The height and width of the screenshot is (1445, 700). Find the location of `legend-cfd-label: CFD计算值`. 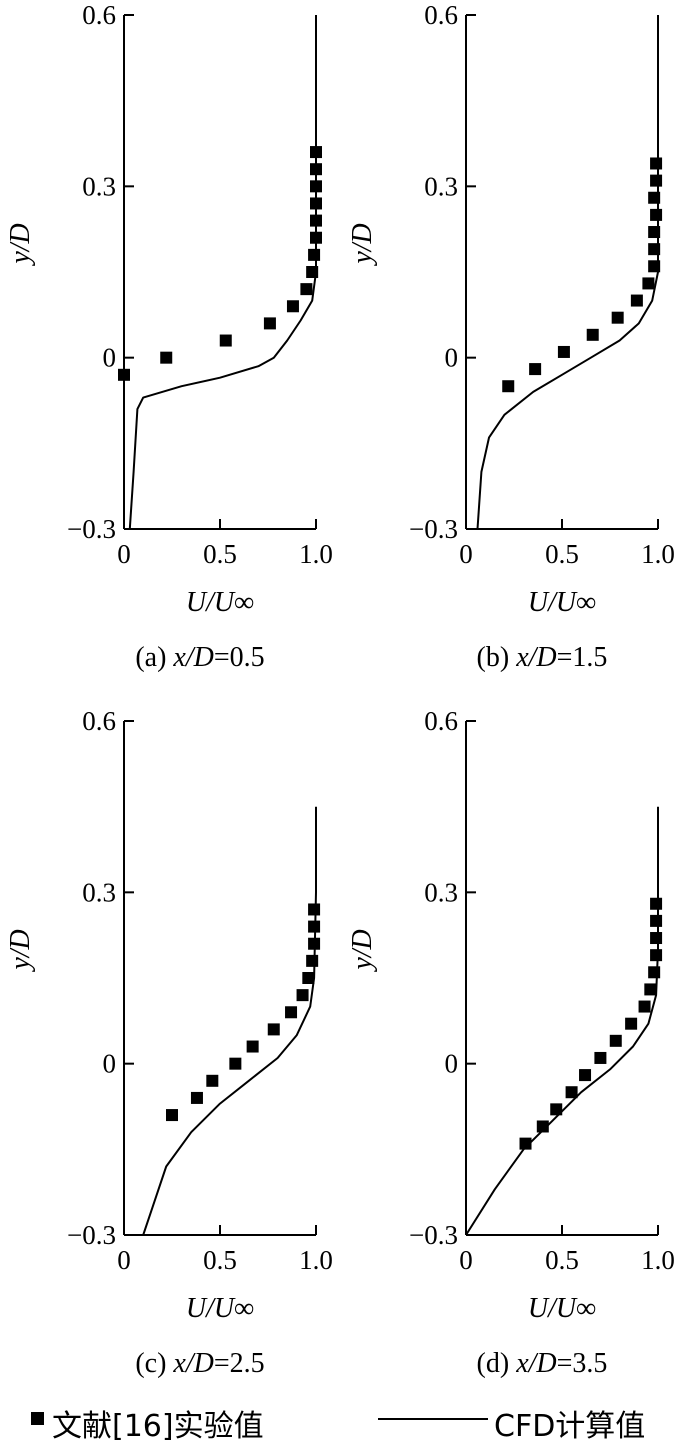

legend-cfd-label: CFD计算值 is located at coordinates (570, 1426).